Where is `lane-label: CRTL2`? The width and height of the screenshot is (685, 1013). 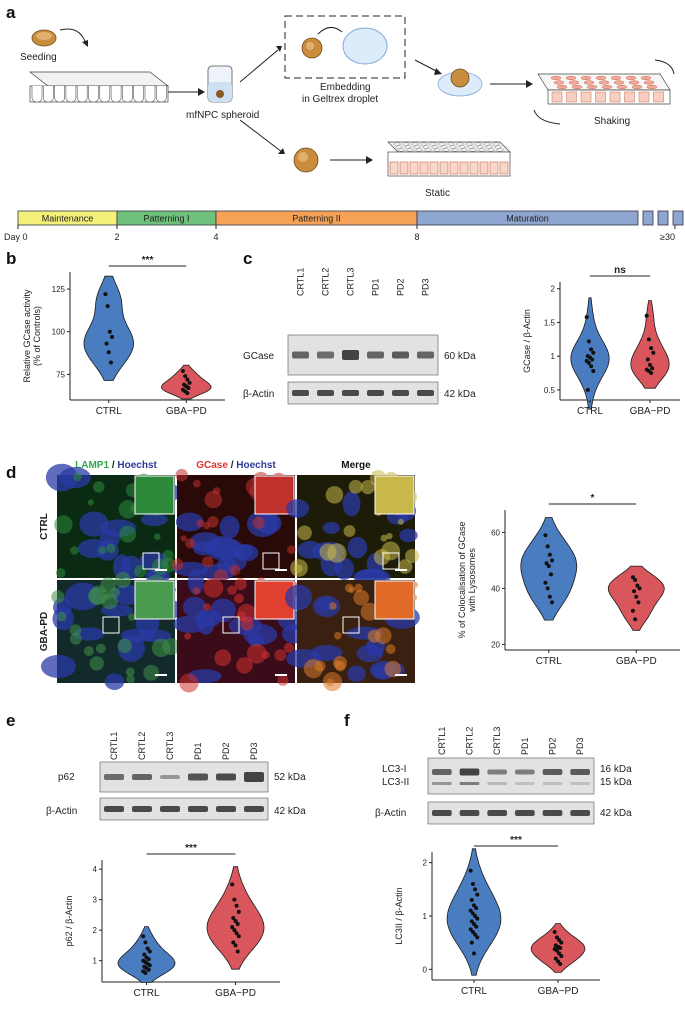
lane-label: CRTL2 is located at coordinates (142, 746).